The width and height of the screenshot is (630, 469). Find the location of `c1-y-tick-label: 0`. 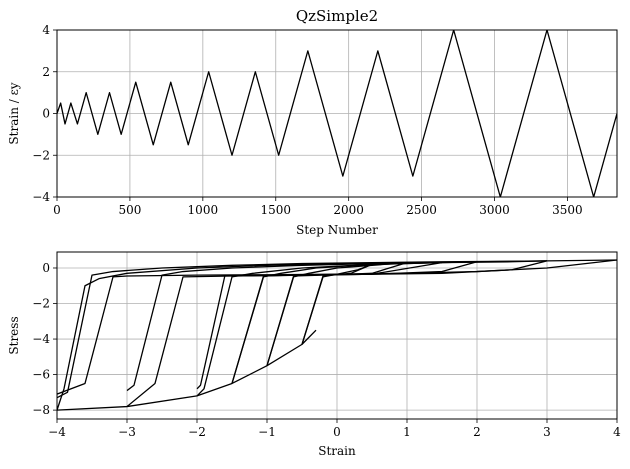

c1-y-tick-label: 0 is located at coordinates (46, 114).